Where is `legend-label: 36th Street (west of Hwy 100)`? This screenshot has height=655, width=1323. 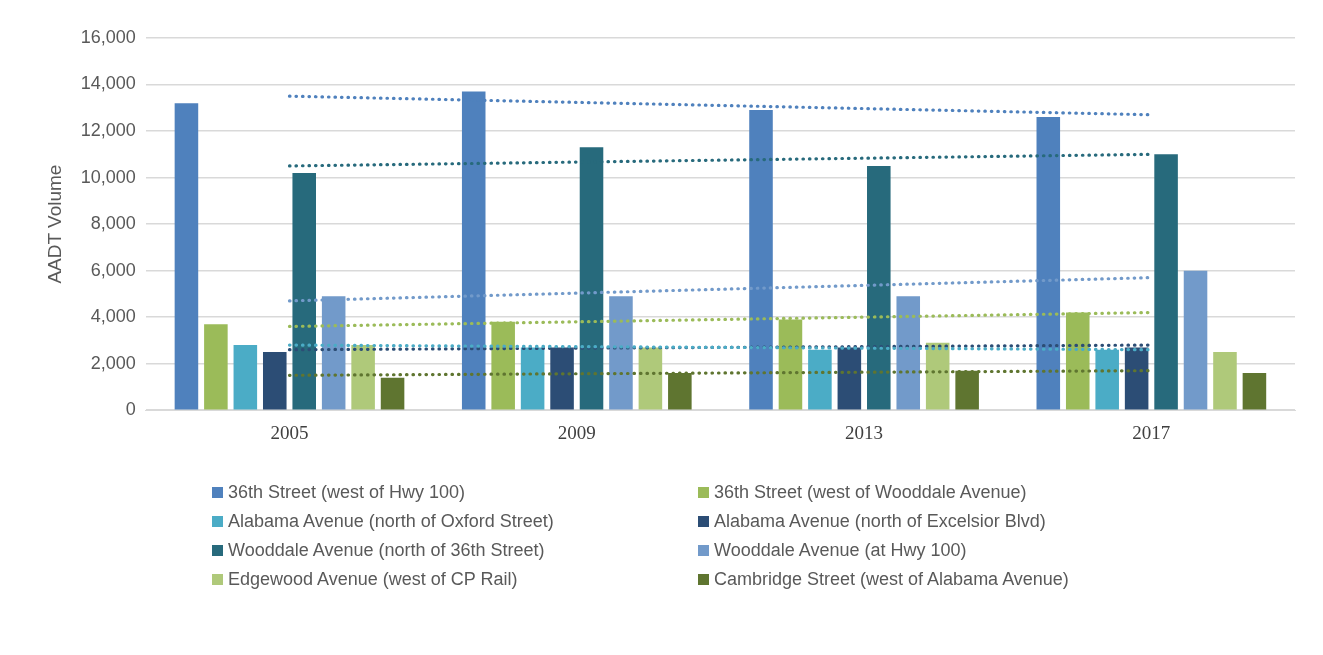 legend-label: 36th Street (west of Hwy 100) is located at coordinates (347, 492).